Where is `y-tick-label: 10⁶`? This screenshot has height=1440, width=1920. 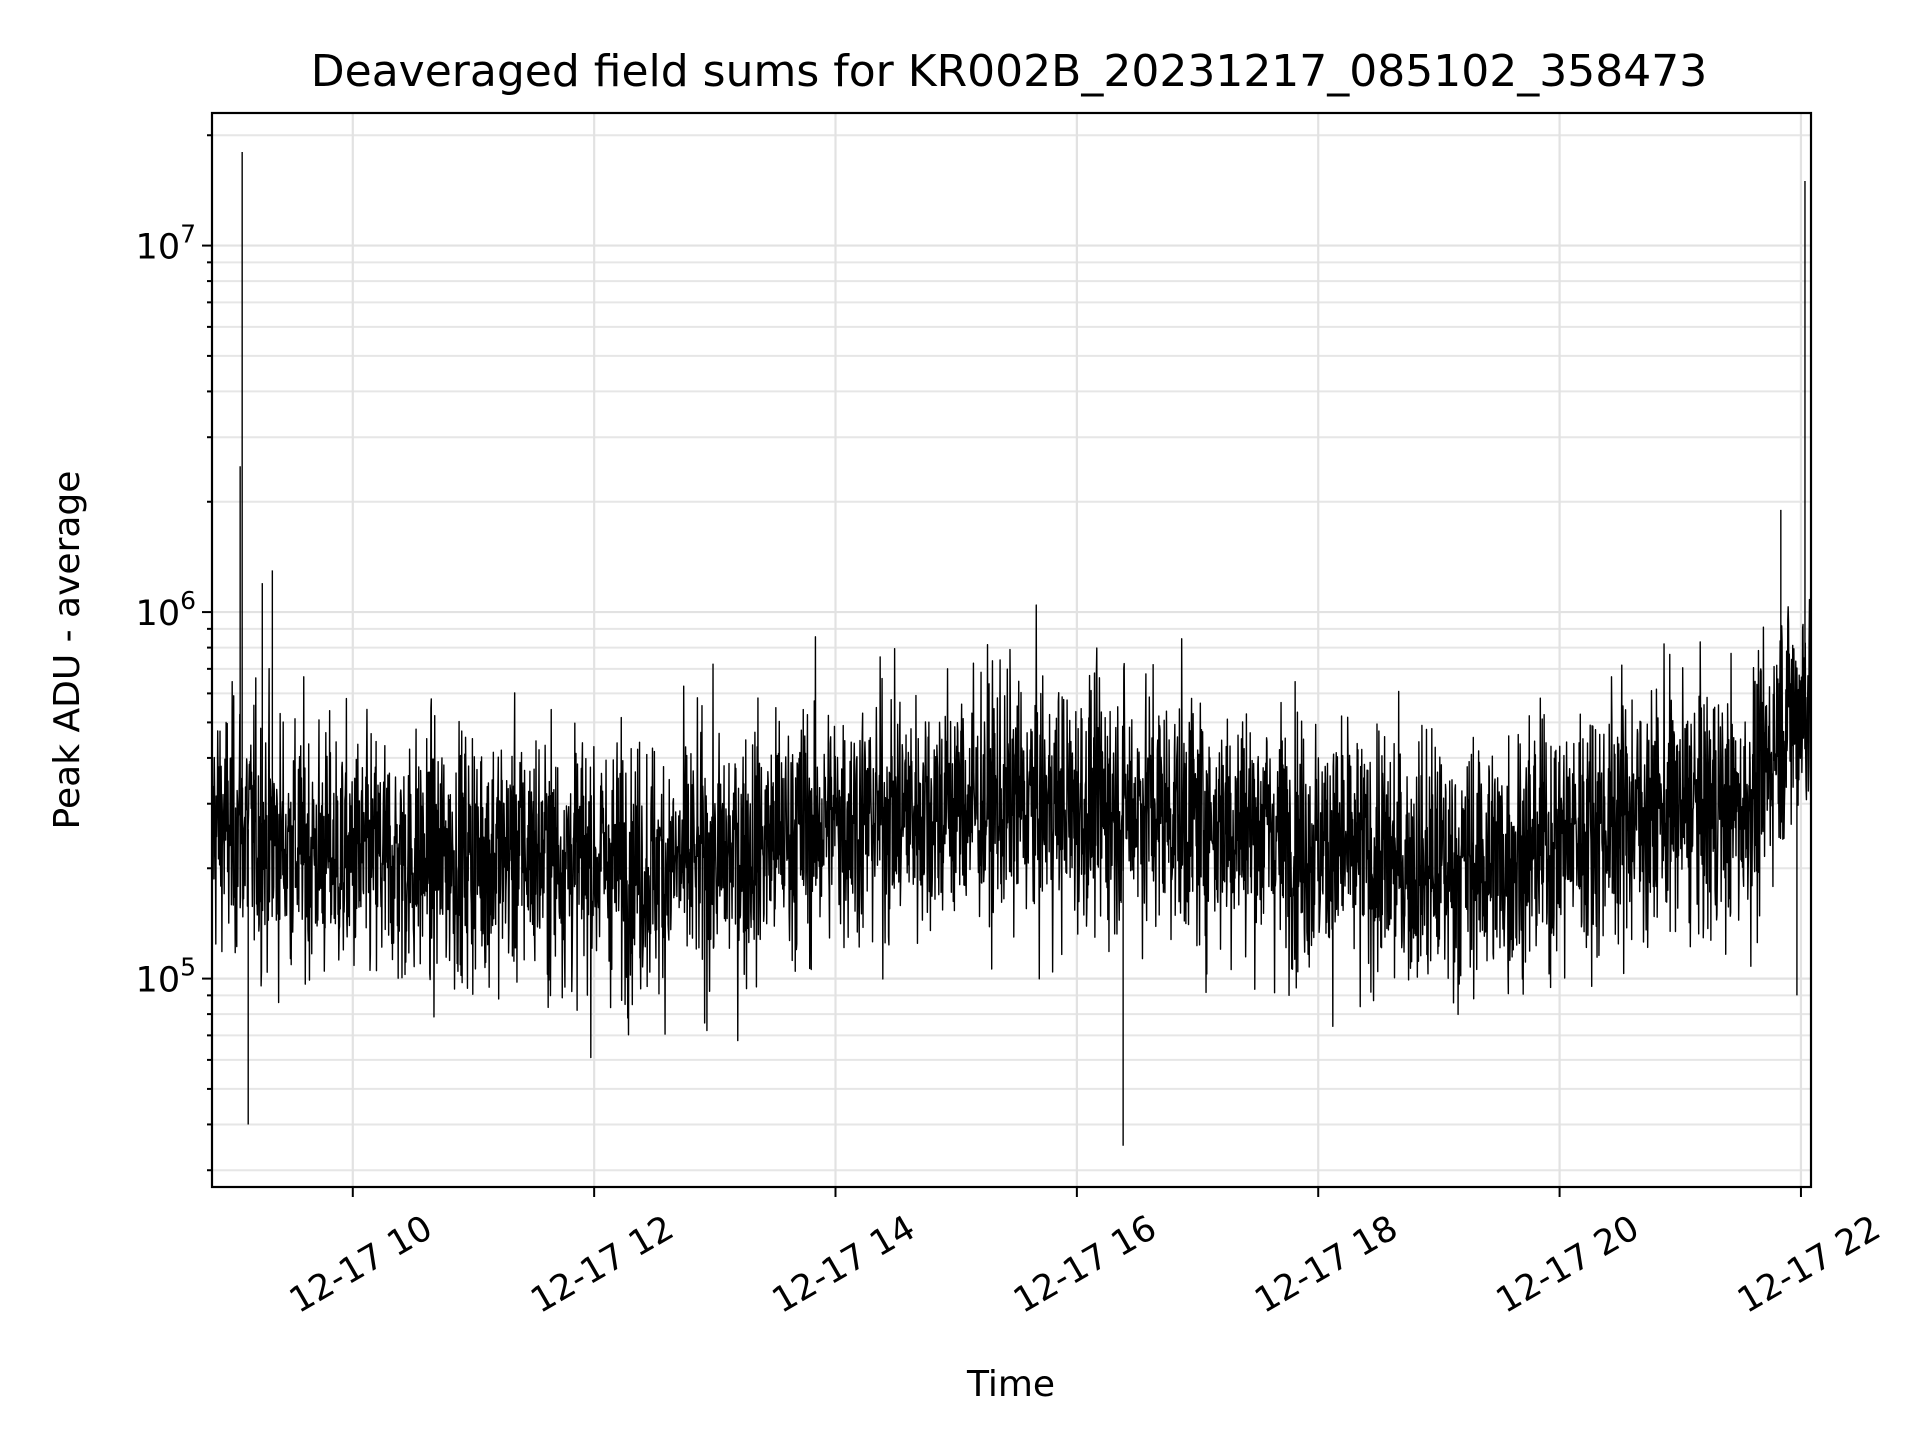
y-tick-label: 10⁶ is located at coordinates (166, 610).